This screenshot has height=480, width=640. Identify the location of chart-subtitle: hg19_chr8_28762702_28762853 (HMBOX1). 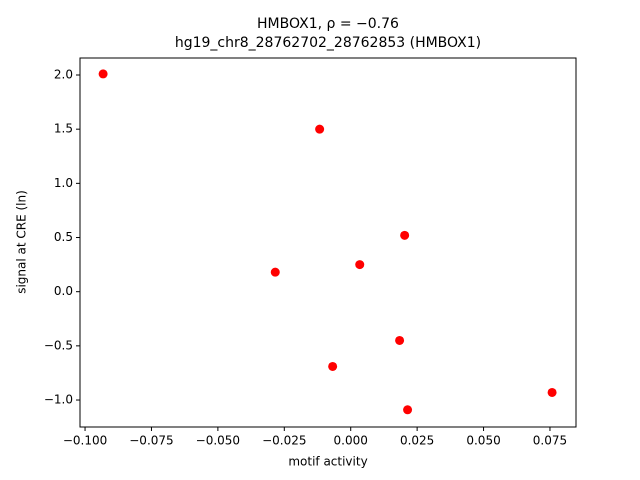
(328, 43).